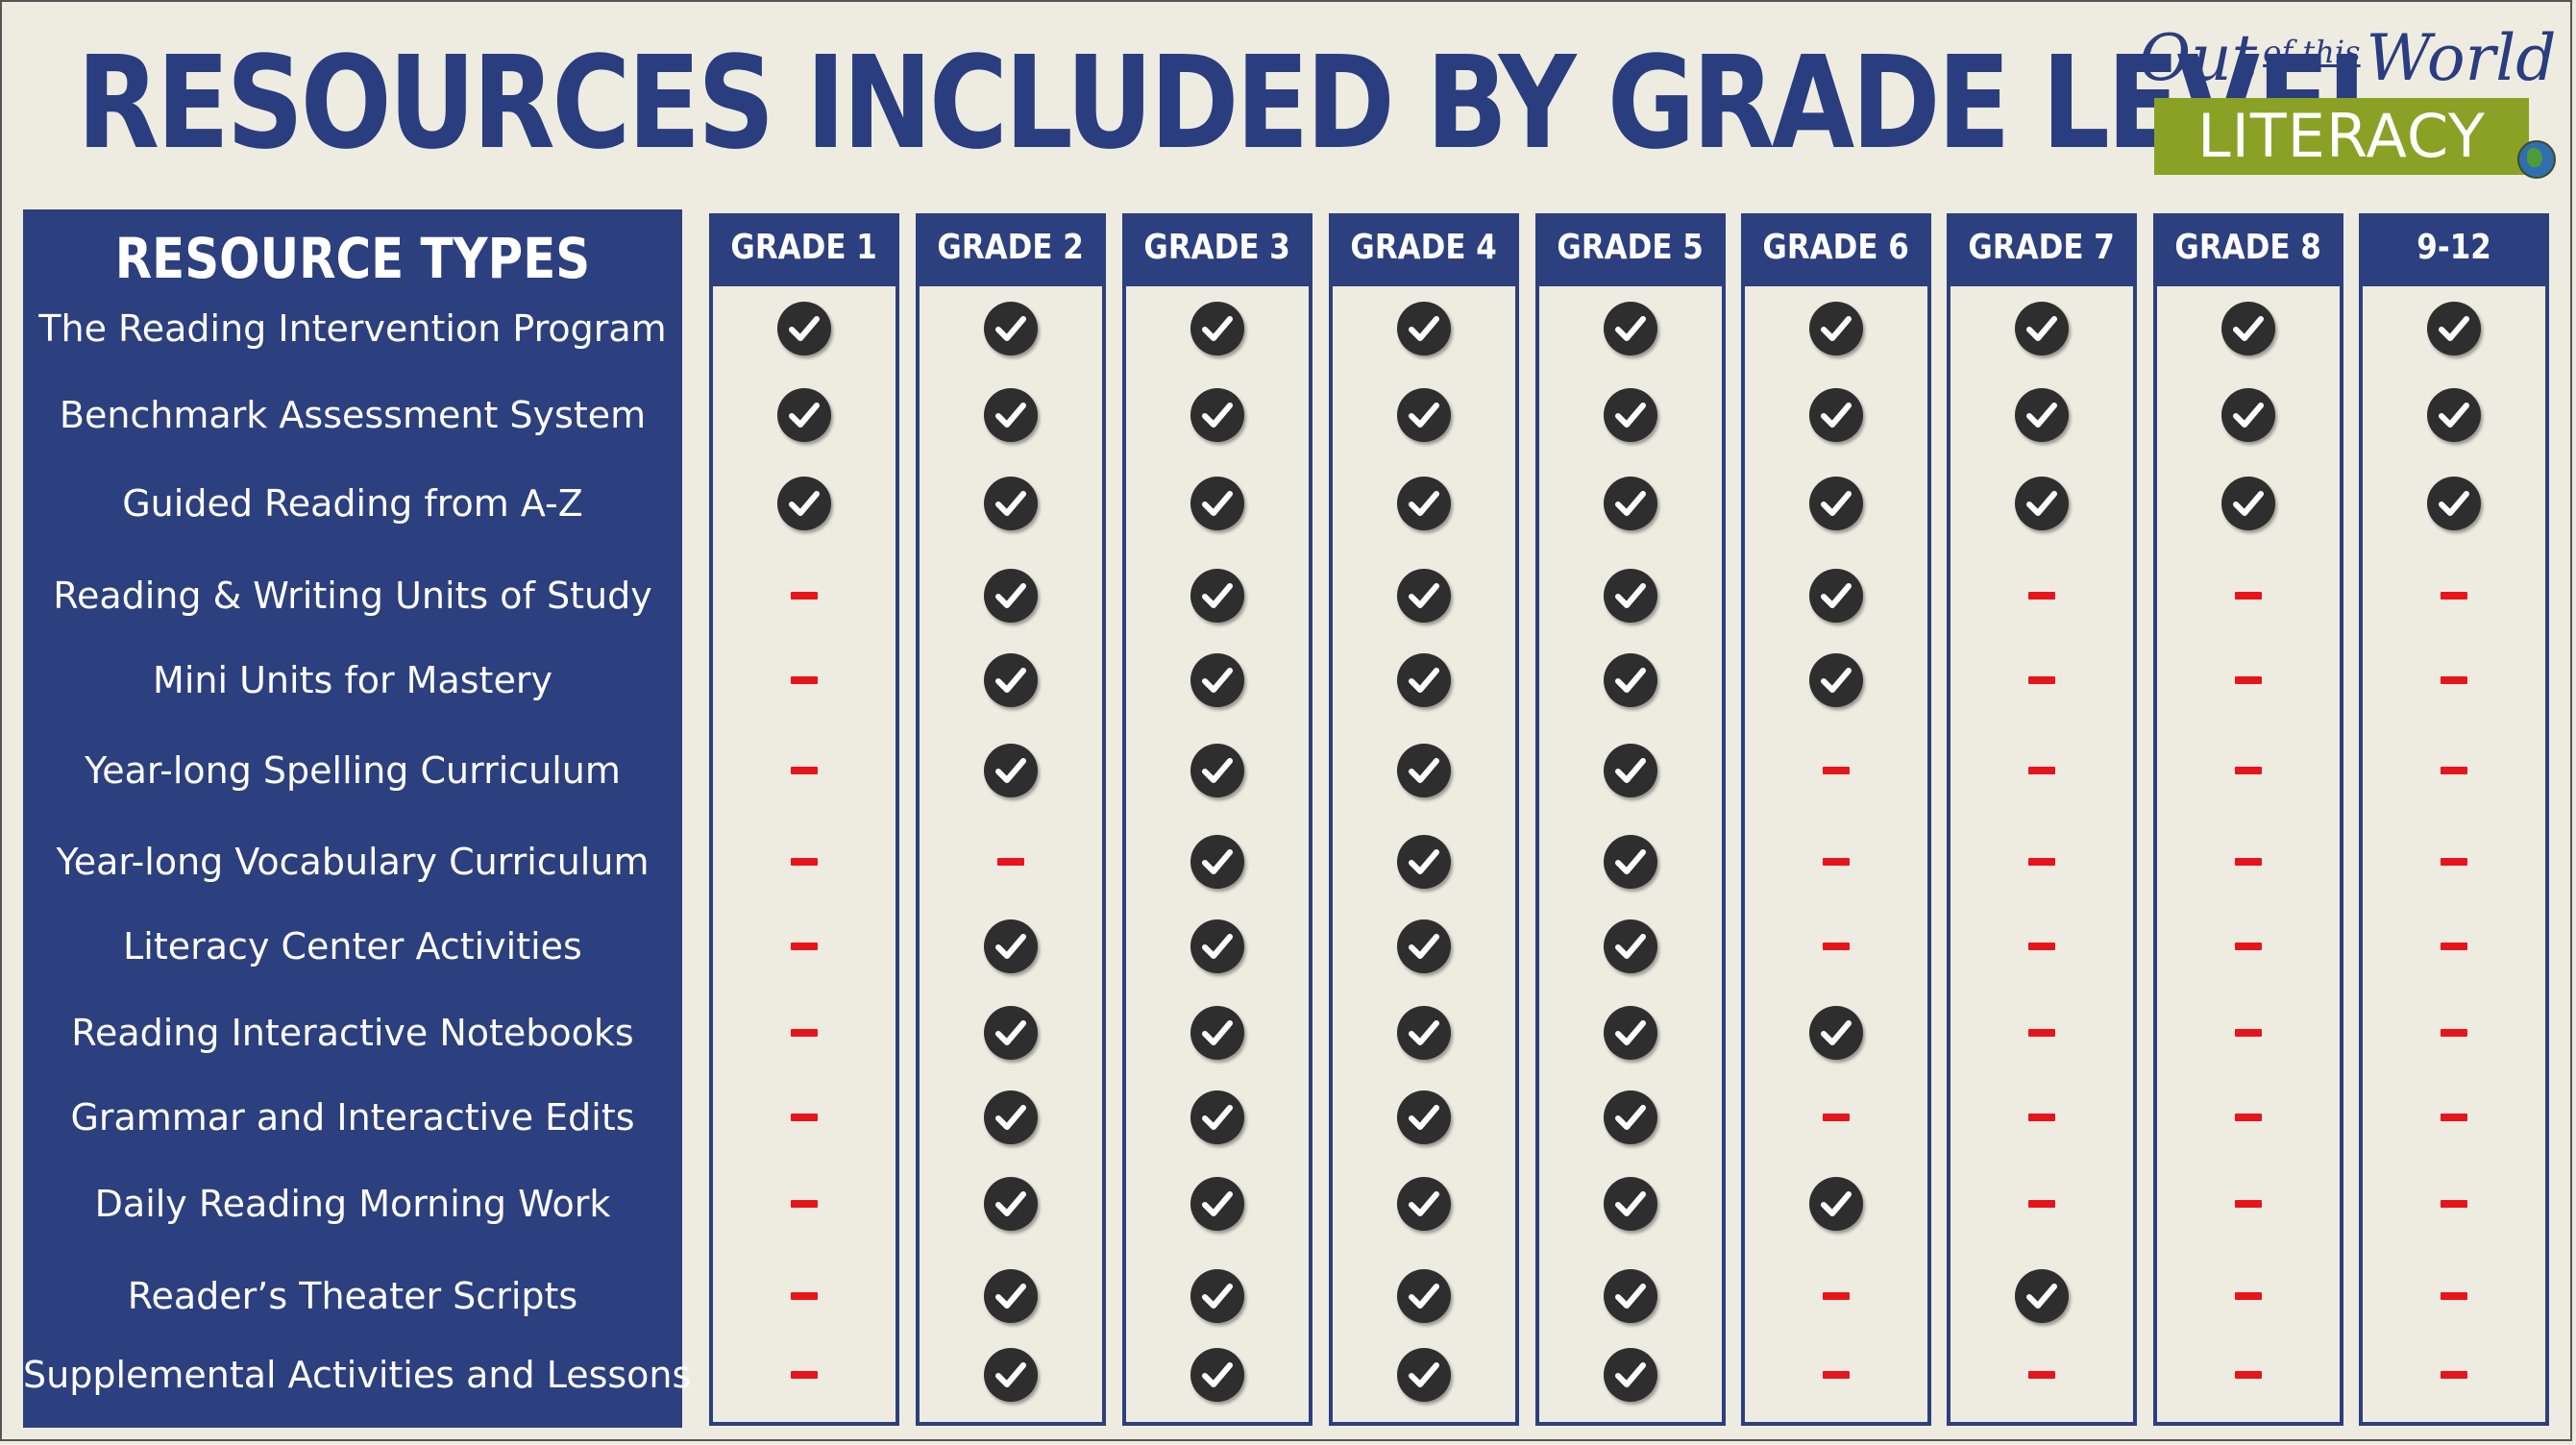 This screenshot has width=2576, height=1445. Describe the element at coordinates (352, 946) in the screenshot. I see `resource-label: Literacy Center Activities` at that location.